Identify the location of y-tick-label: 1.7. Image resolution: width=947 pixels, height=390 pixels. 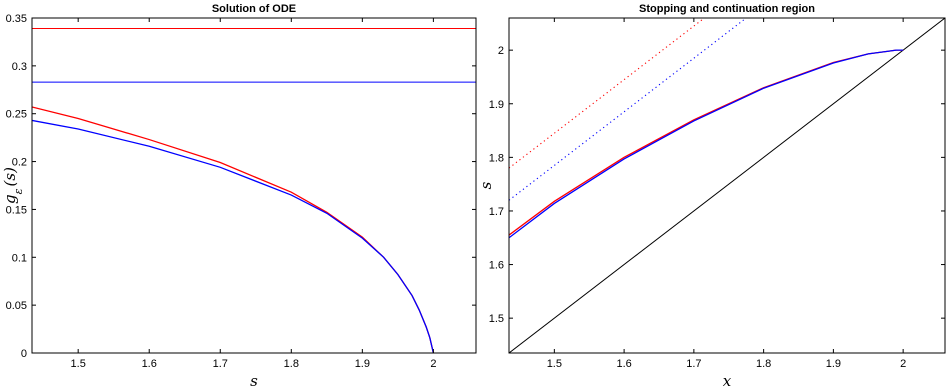
(496, 212).